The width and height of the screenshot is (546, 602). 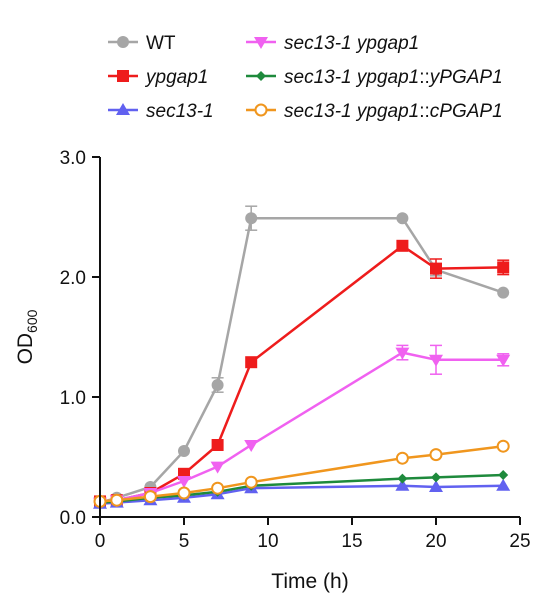 I want to click on y-axis-title-main: OD, so click(x=25, y=349).